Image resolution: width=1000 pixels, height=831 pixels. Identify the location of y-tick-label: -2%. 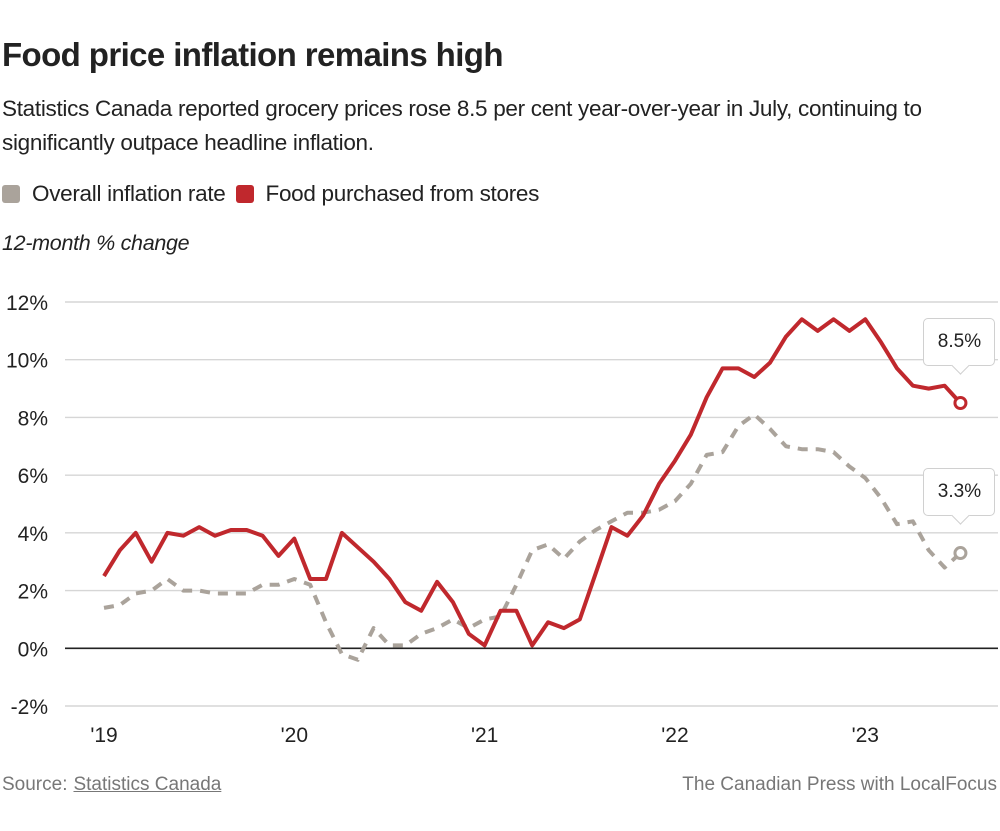
(29, 707).